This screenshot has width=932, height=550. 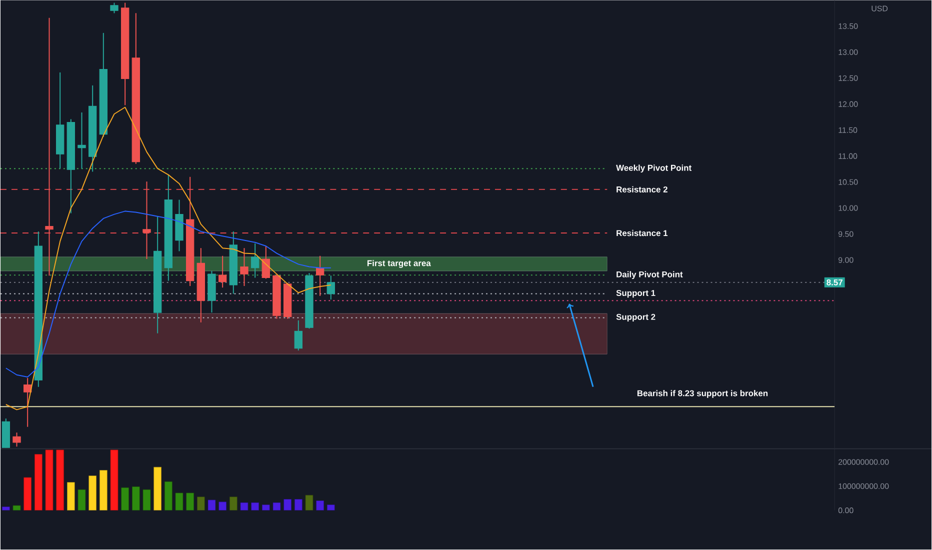 I want to click on annotation: Bearish if 8.23 support is broken, so click(x=702, y=394).